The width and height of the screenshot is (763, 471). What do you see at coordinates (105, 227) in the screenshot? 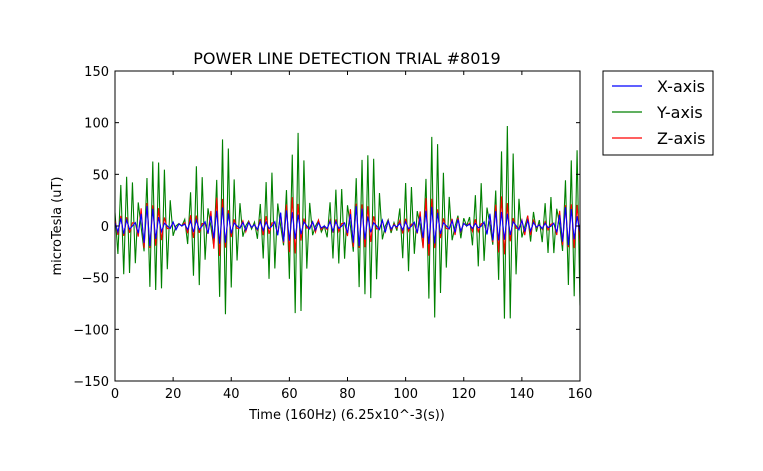
I see `y-tick-label: 0` at bounding box center [105, 227].